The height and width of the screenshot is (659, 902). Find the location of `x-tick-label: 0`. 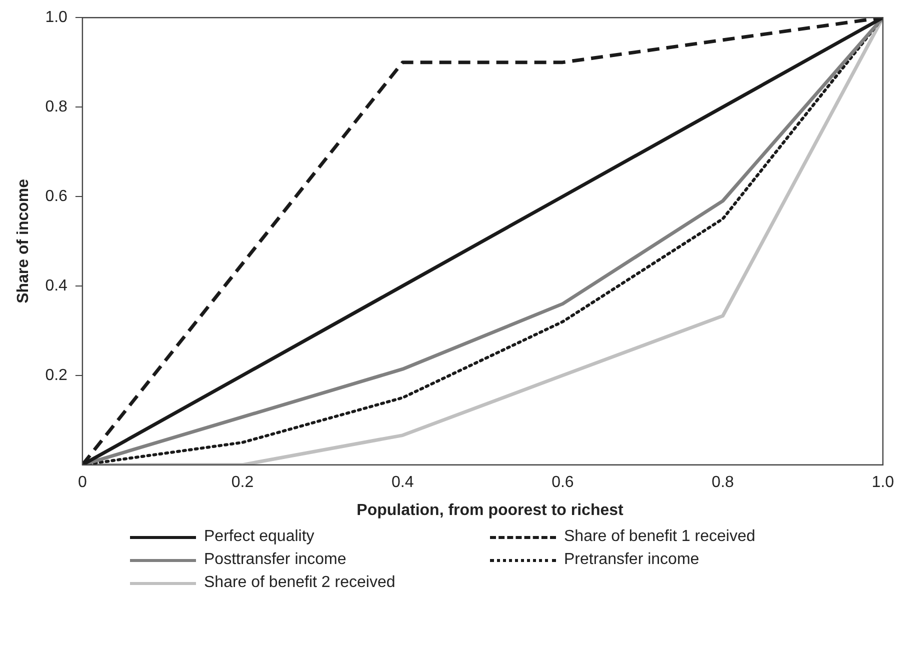

x-tick-label: 0 is located at coordinates (82, 482).